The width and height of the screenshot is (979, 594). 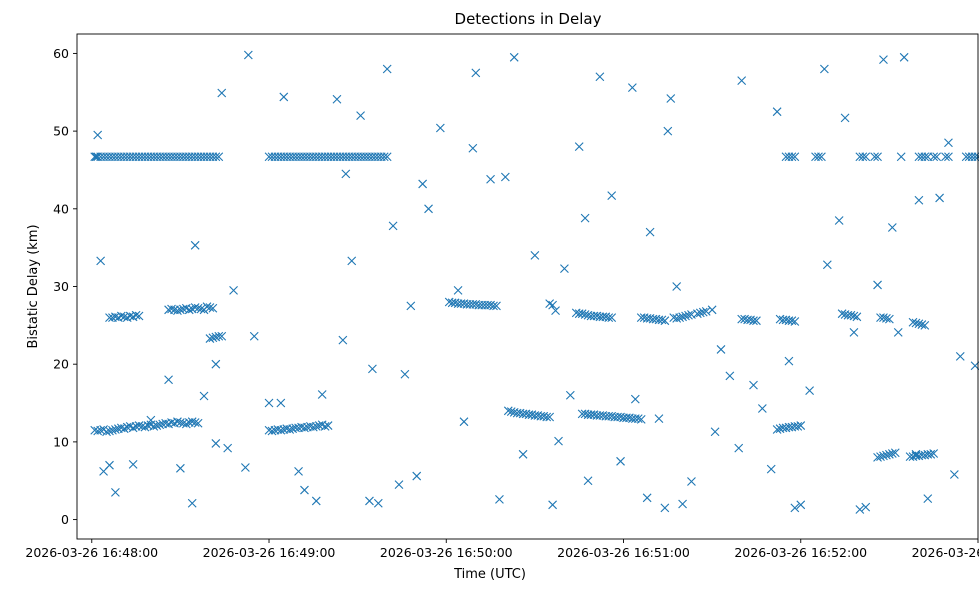 I want to click on y-axis-ticks: 0 10 20 30 40 50 60, so click(x=65, y=286).